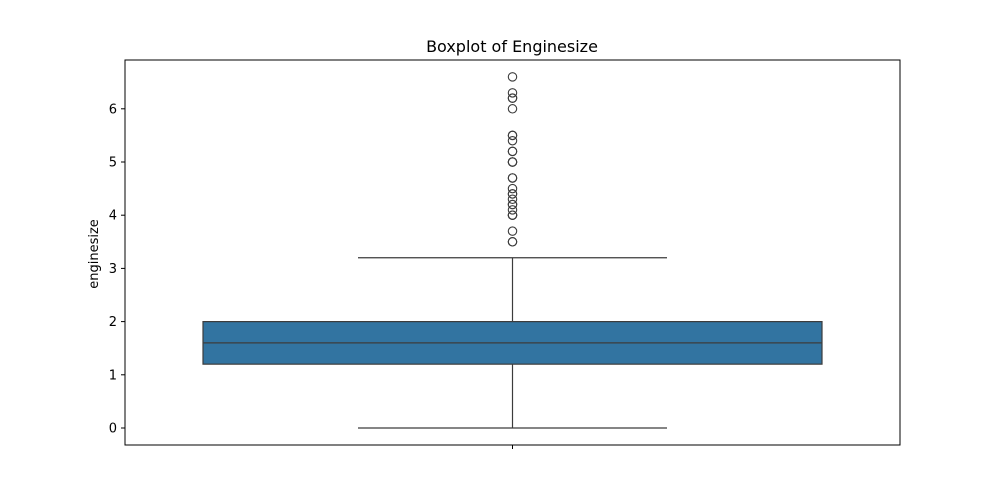 This screenshot has width=1000, height=500. I want to click on y-tick-label: 0, so click(113, 429).